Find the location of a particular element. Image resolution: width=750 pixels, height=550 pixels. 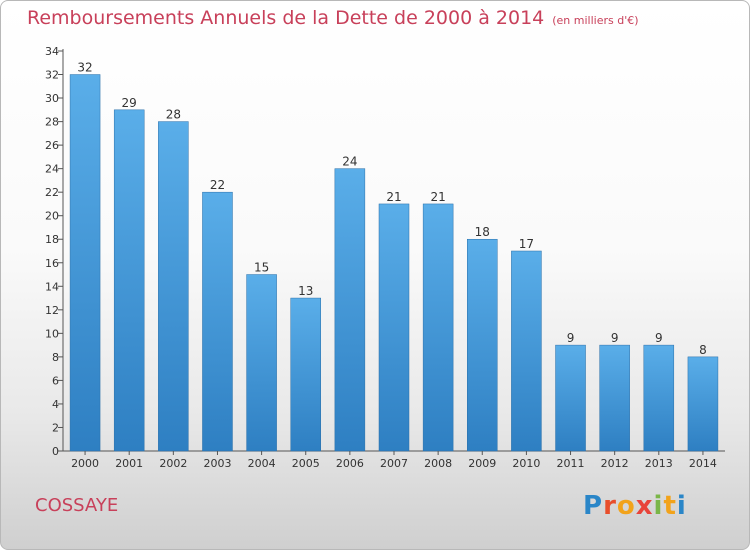

x-tick-label: 2013 is located at coordinates (659, 463).